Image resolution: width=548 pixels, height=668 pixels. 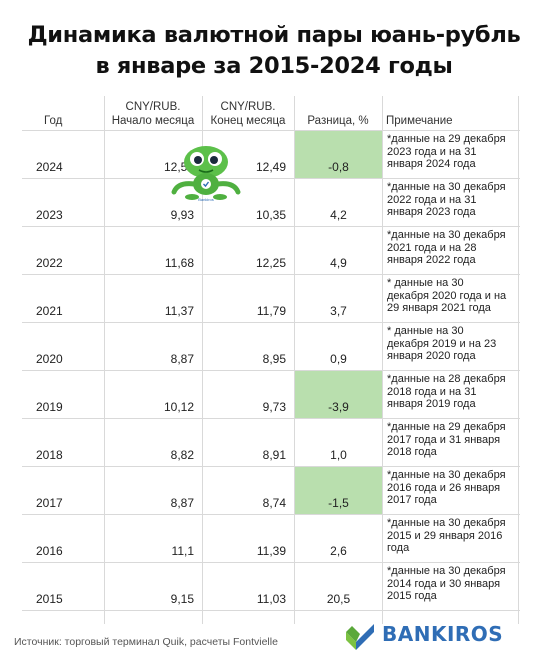 What do you see at coordinates (338, 455) in the screenshot?
I see `diff-cell-value: 1,0` at bounding box center [338, 455].